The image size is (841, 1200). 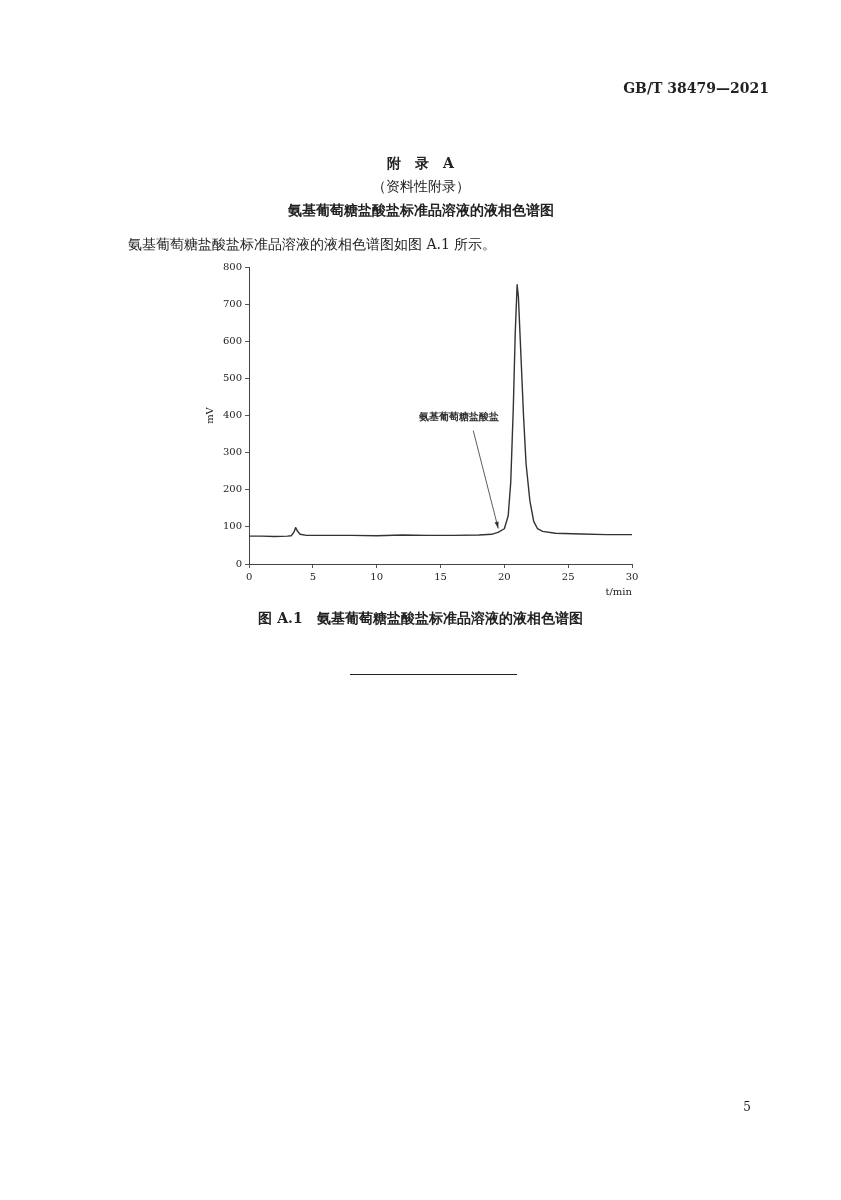 I want to click on text: 5, so click(x=747, y=1107).